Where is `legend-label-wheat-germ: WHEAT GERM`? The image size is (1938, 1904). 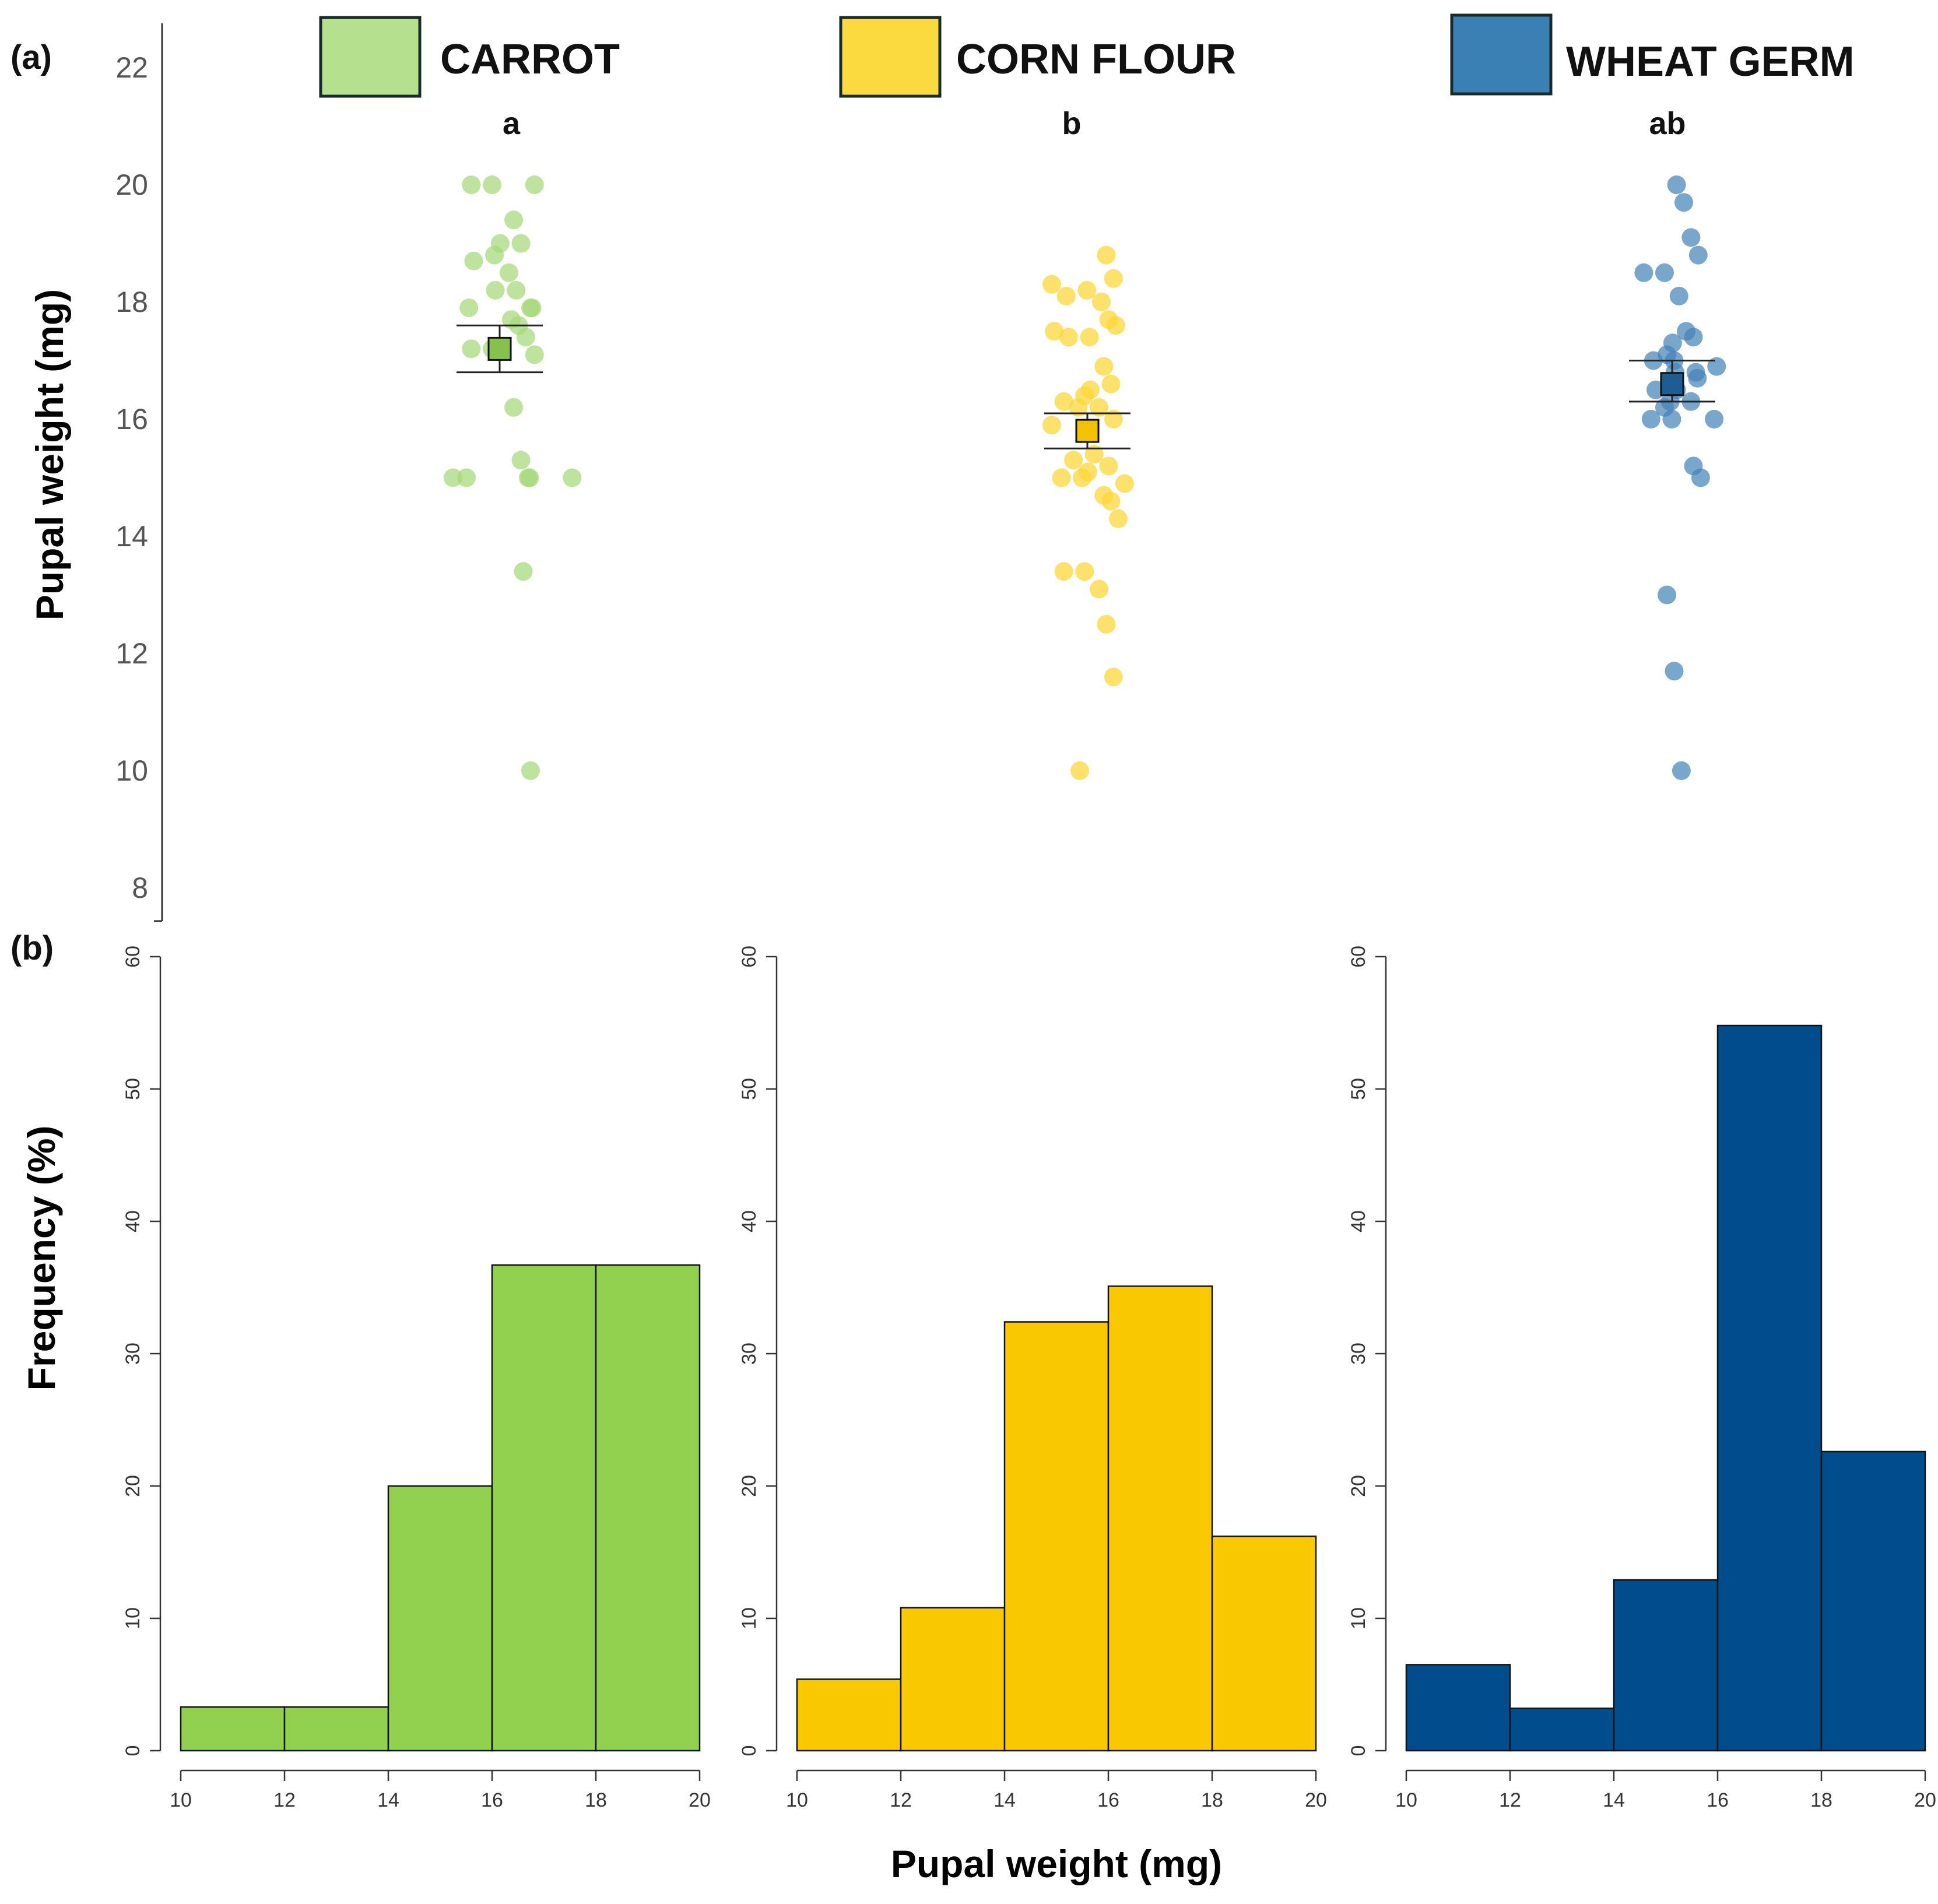 legend-label-wheat-germ: WHEAT GERM is located at coordinates (1710, 61).